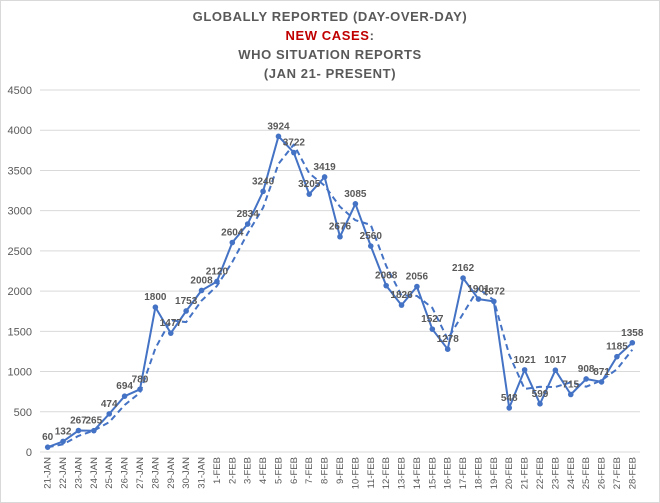 This screenshot has width=660, height=503. I want to click on x-tick-label: 1-FEB, so click(217, 470).